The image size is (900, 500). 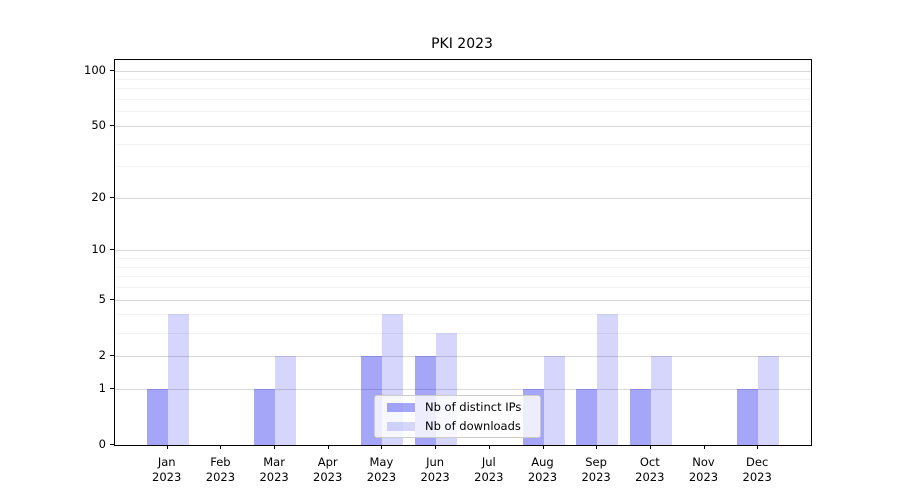 I want to click on legend-swatch-distinct-ips, so click(x=401, y=407).